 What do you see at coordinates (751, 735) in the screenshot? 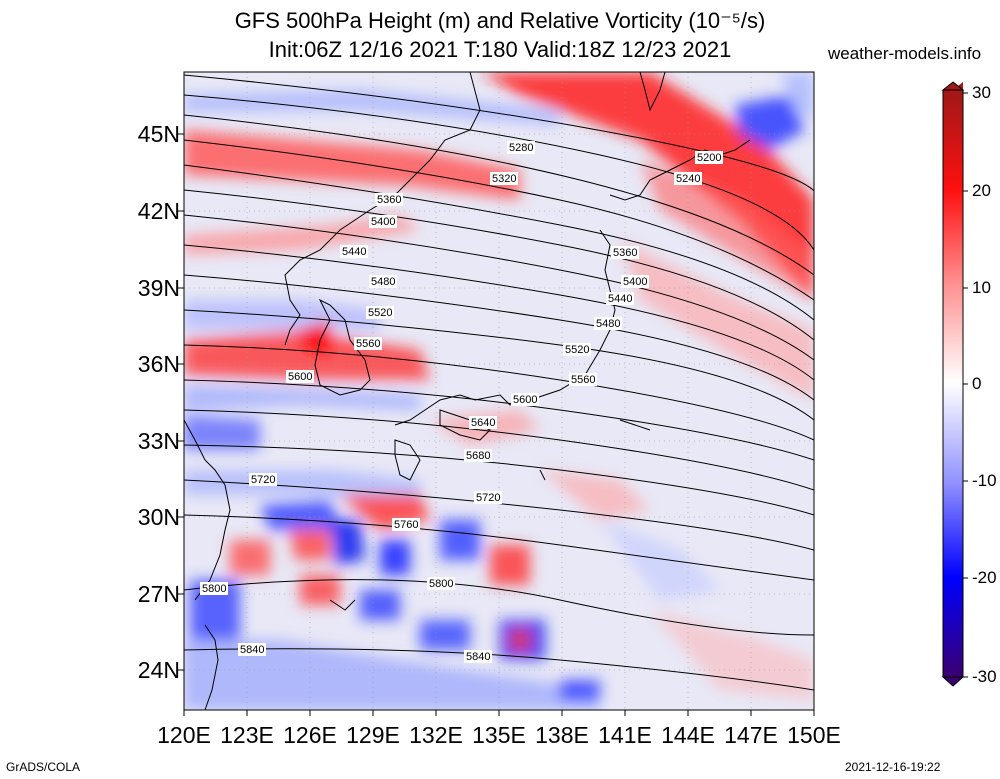
I see `lon-label-147e: 147E` at bounding box center [751, 735].